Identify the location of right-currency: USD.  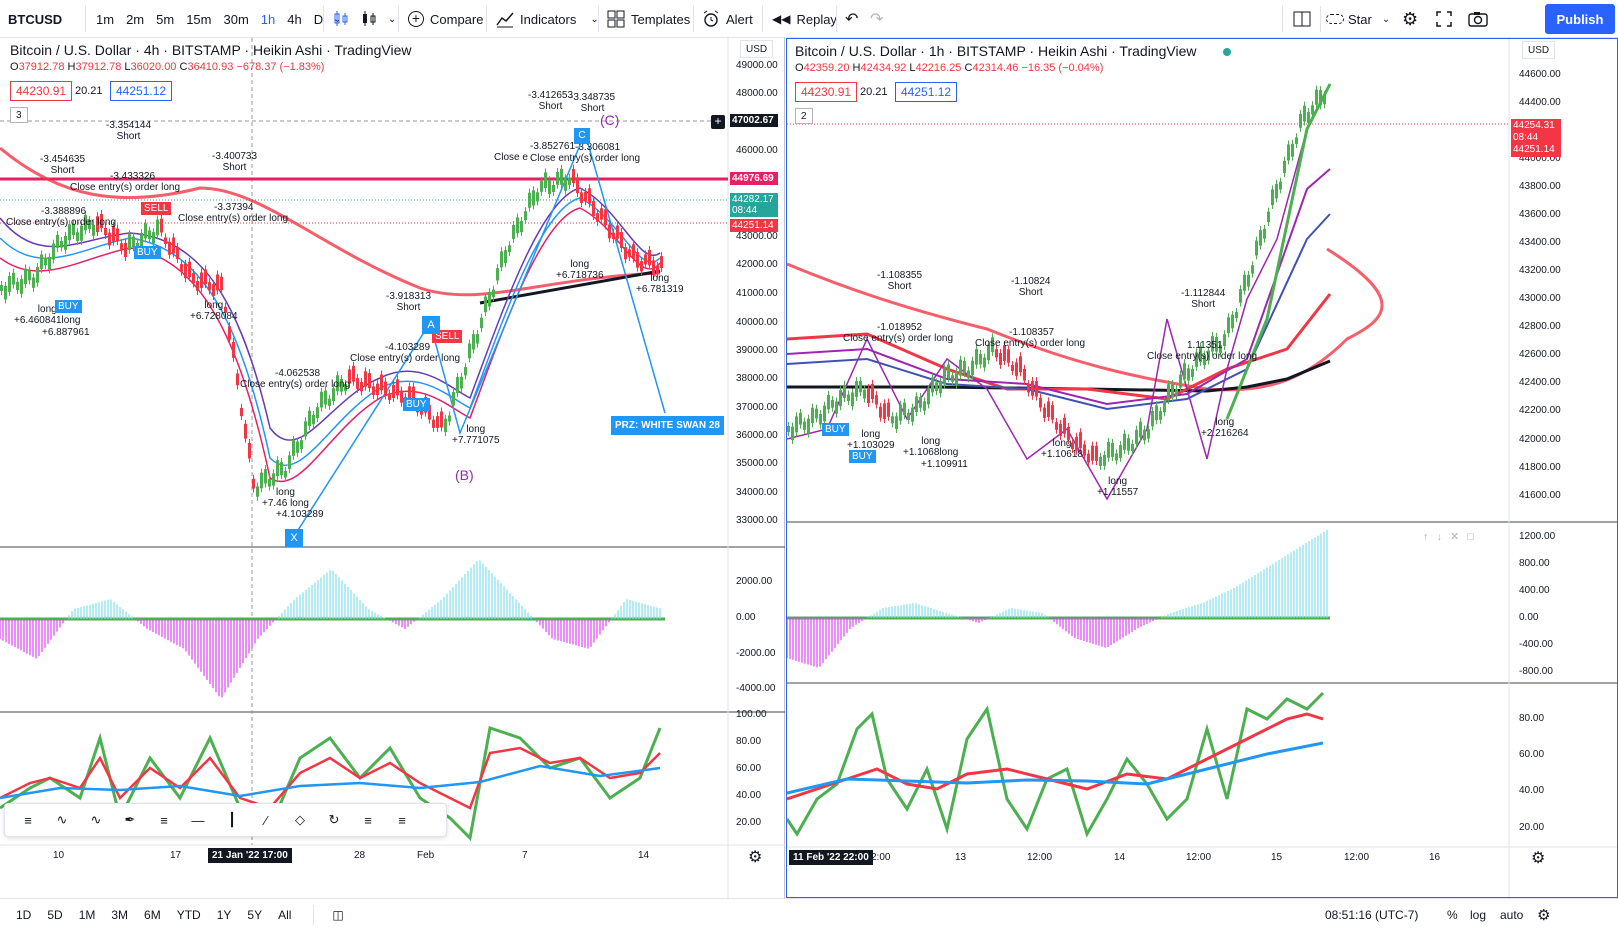
(1539, 50).